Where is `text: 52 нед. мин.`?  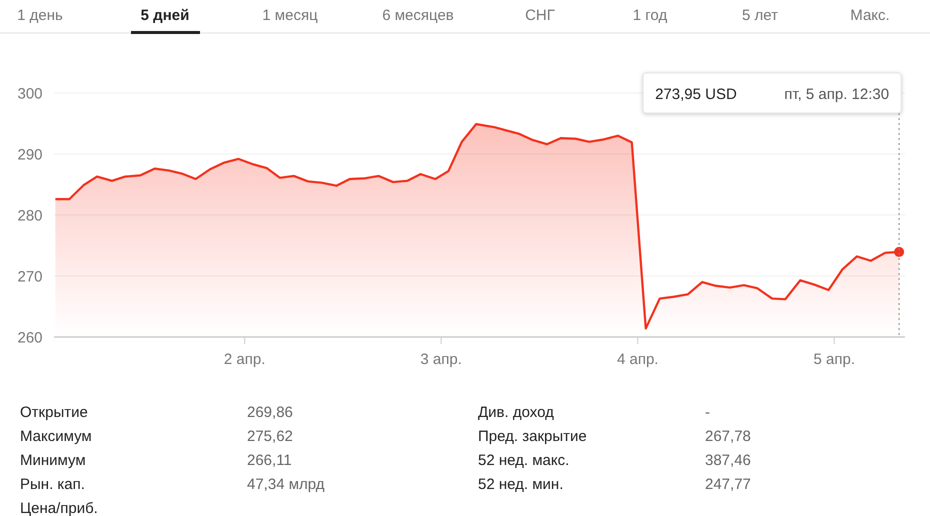
text: 52 нед. мин. is located at coordinates (521, 484).